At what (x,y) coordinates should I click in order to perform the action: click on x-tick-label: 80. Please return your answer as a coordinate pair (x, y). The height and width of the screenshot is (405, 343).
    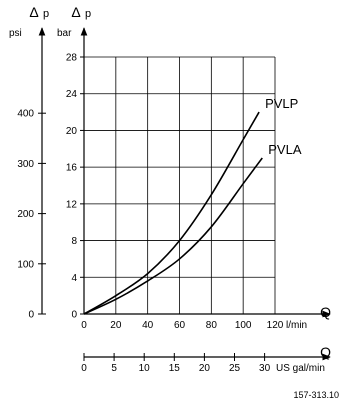
    Looking at the image, I should click on (212, 325).